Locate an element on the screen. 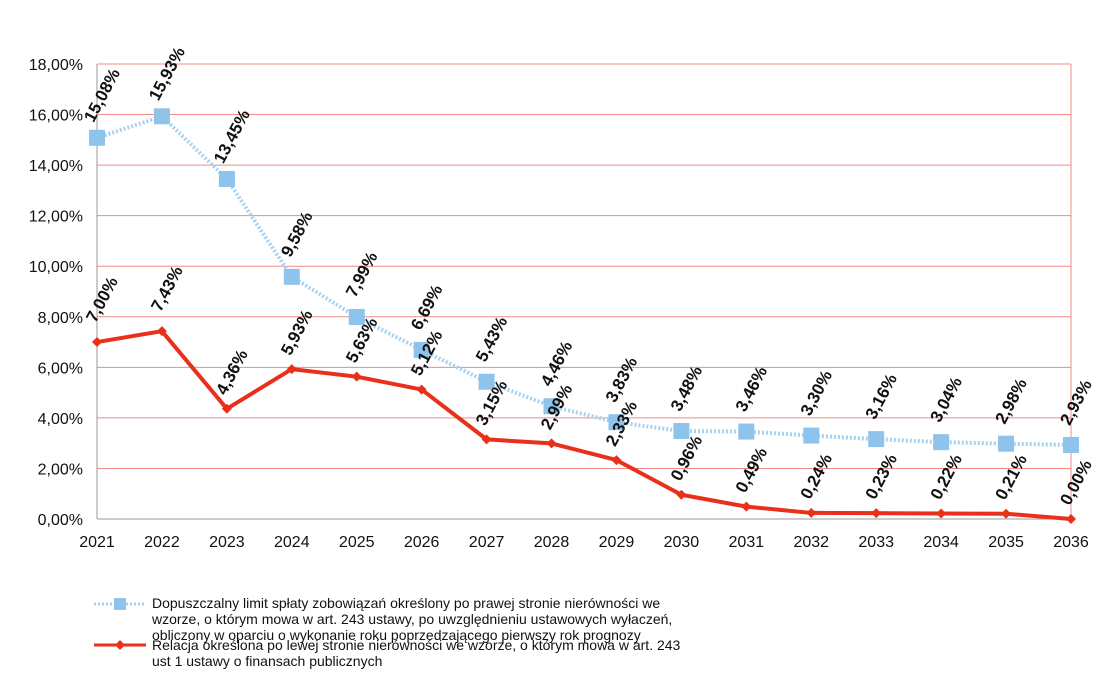  data-label-limit: 3,46% is located at coordinates (751, 388).